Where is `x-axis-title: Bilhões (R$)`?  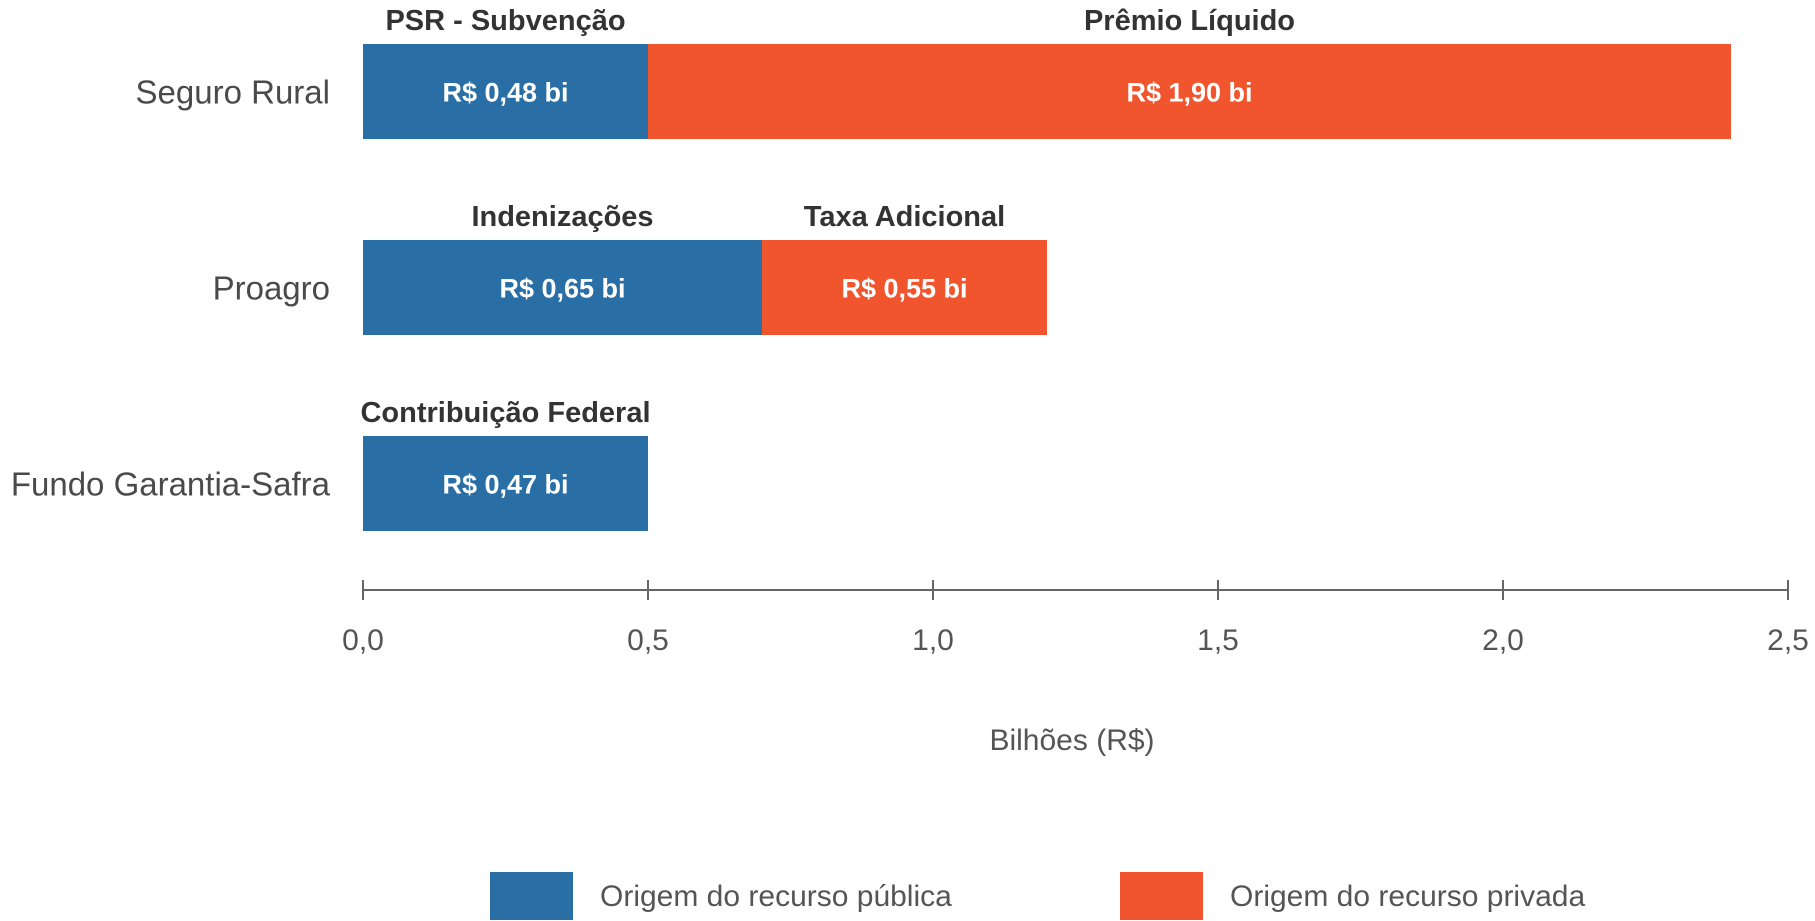 x-axis-title: Bilhões (R$) is located at coordinates (1071, 740).